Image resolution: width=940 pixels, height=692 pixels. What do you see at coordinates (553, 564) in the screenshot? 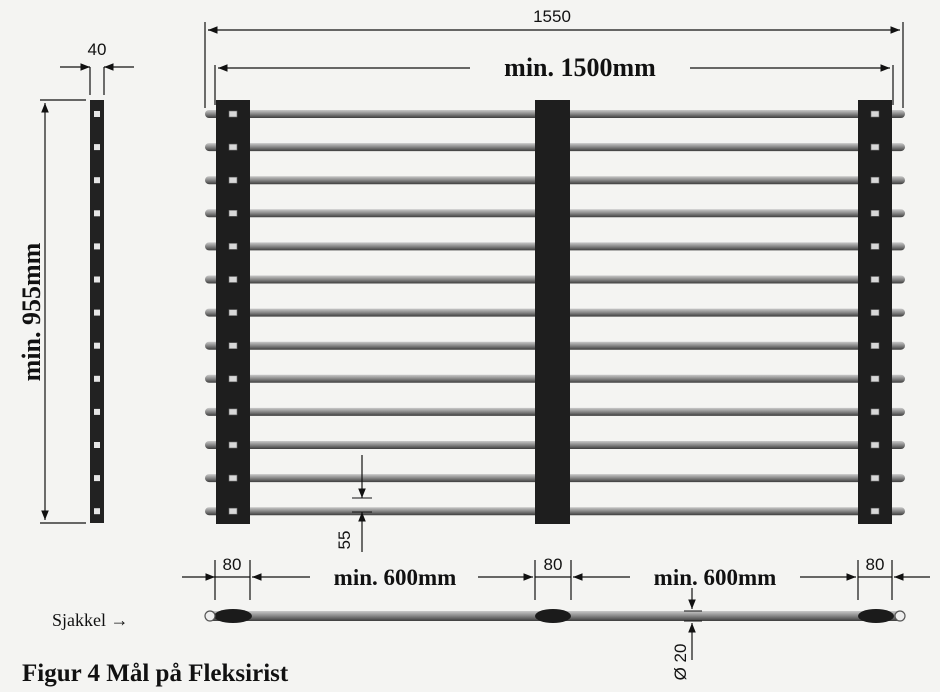
I see `beam-width-mid-label: 80` at bounding box center [553, 564].